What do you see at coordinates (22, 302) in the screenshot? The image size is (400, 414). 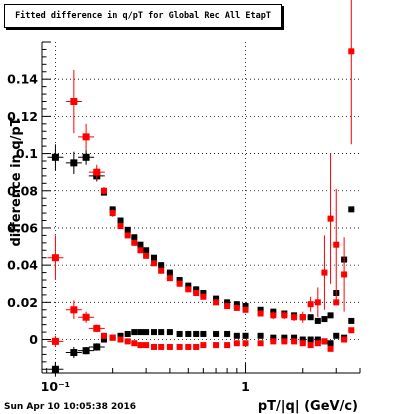 I see `y-tick-label-1: 0.02` at bounding box center [22, 302].